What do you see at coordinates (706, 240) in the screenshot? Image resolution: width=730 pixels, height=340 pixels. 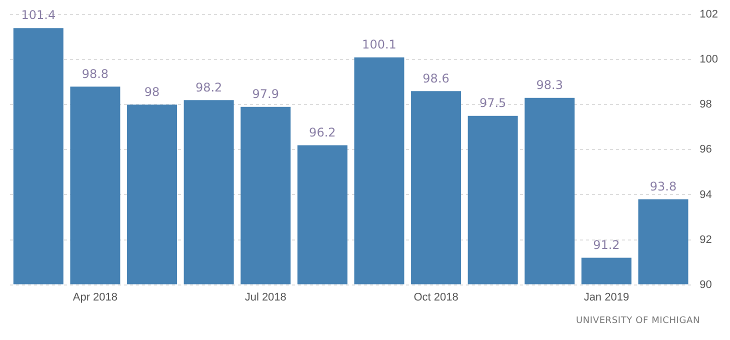 I see `y-tick-label: 92` at bounding box center [706, 240].